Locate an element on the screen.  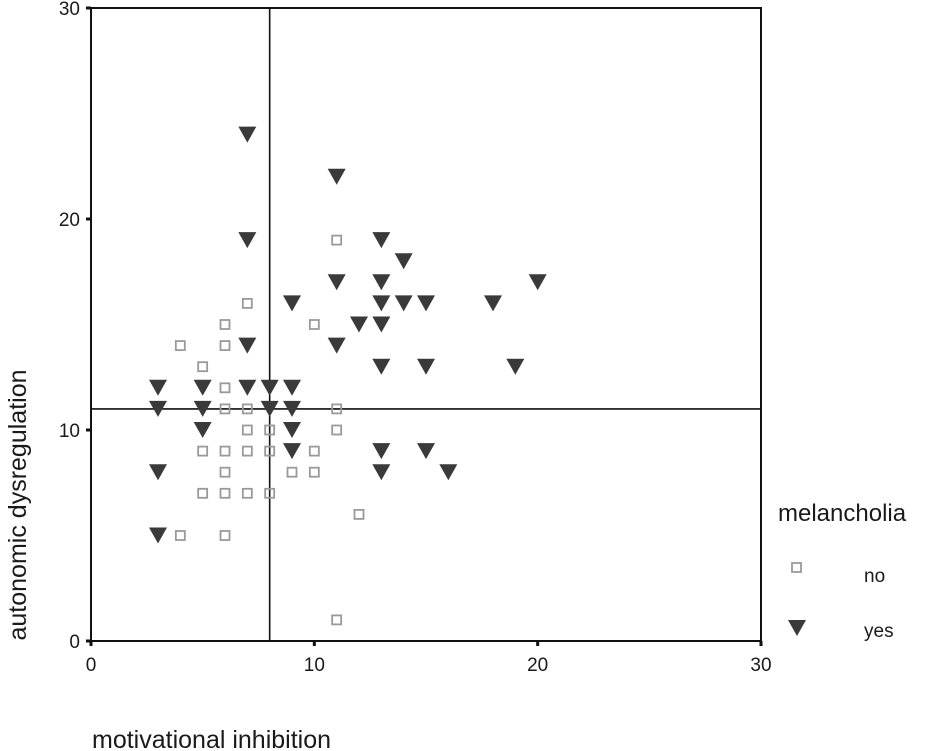
legend-title: melancholia is located at coordinates (842, 513).